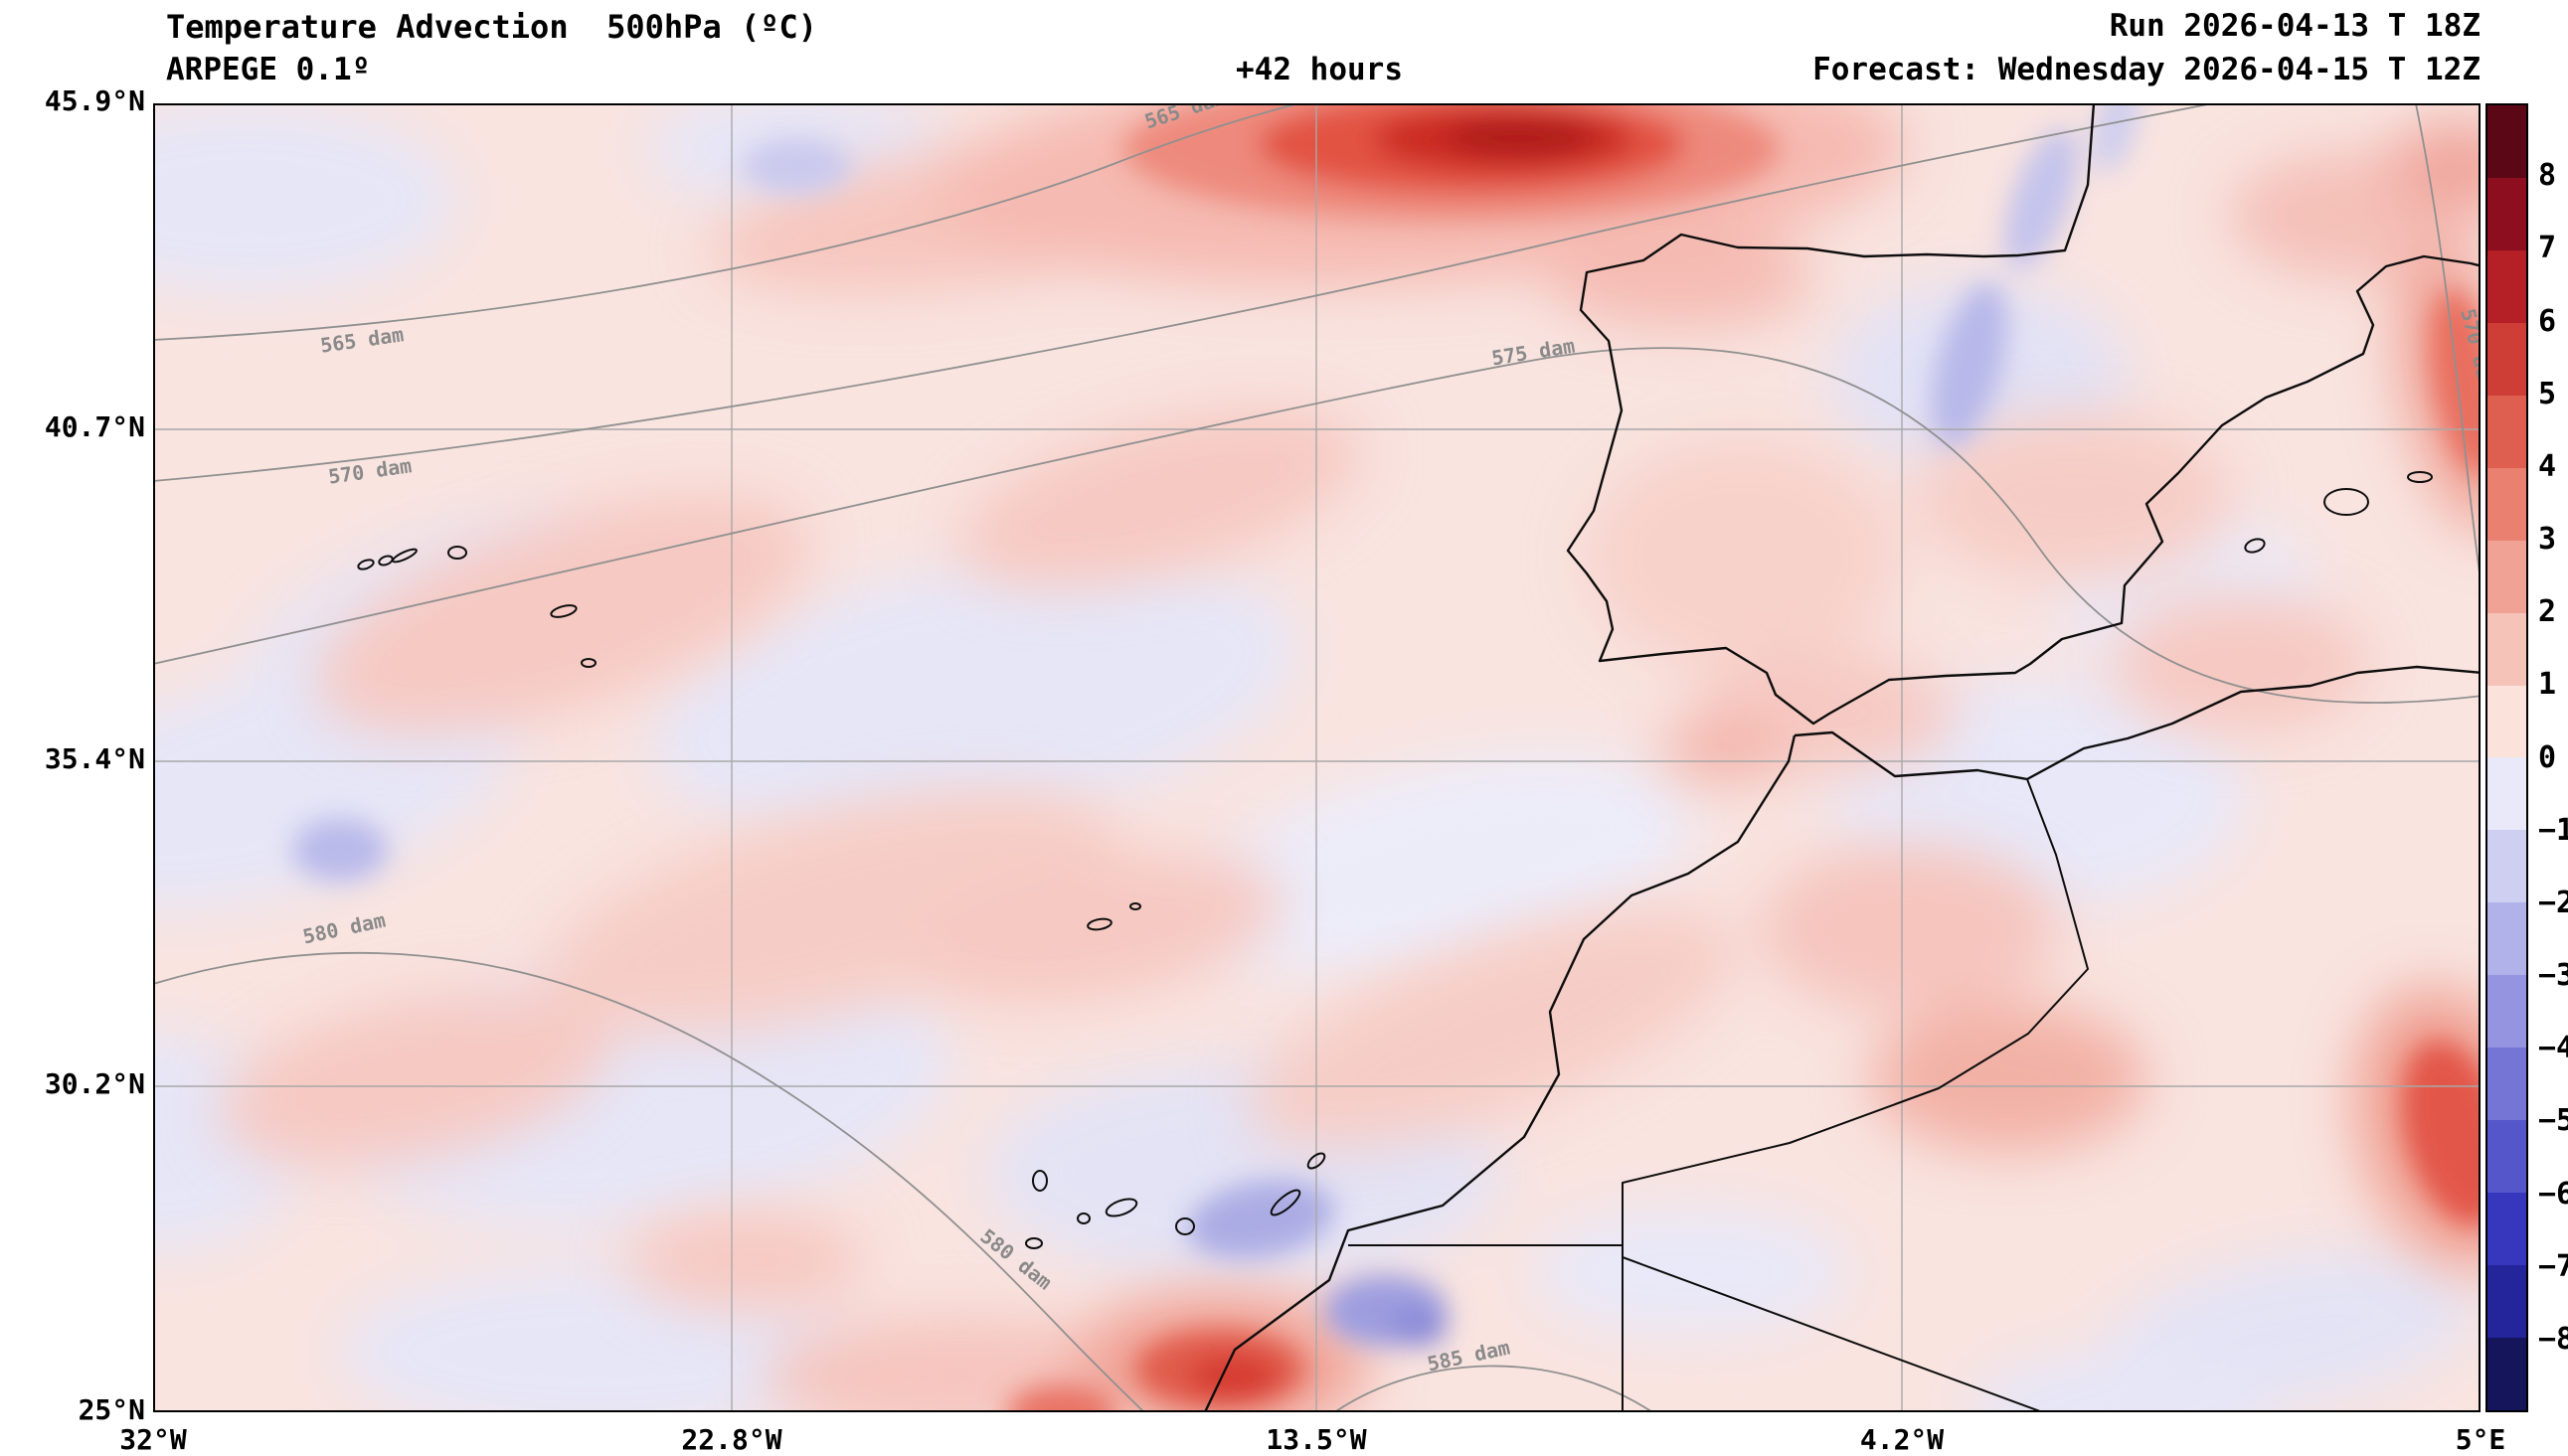 The image size is (2568, 1456). What do you see at coordinates (2480, 1439) in the screenshot?
I see `x-axis-tick-label: 5°E` at bounding box center [2480, 1439].